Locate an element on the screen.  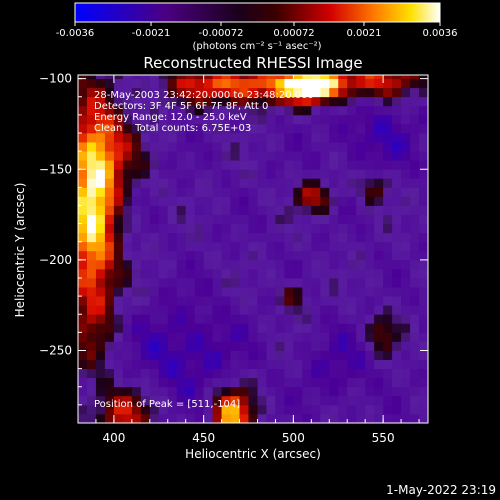
colorbar-tick-label: 0.0021 is located at coordinates (363, 33).